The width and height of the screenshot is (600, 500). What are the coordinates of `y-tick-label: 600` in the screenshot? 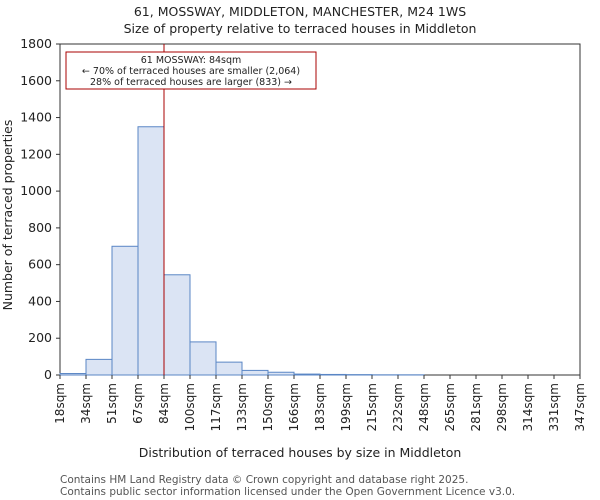 It's located at (40, 264).